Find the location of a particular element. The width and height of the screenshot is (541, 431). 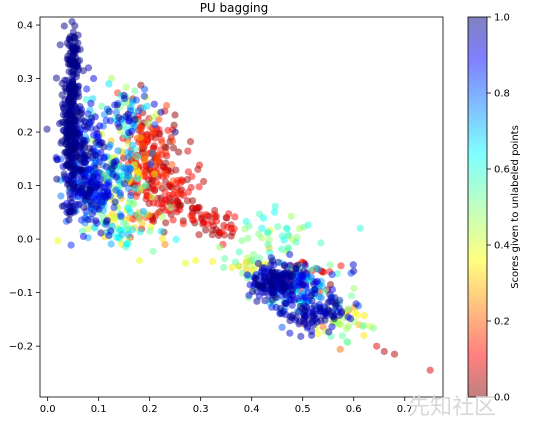

x-tick-label: 0.2 is located at coordinates (150, 409).